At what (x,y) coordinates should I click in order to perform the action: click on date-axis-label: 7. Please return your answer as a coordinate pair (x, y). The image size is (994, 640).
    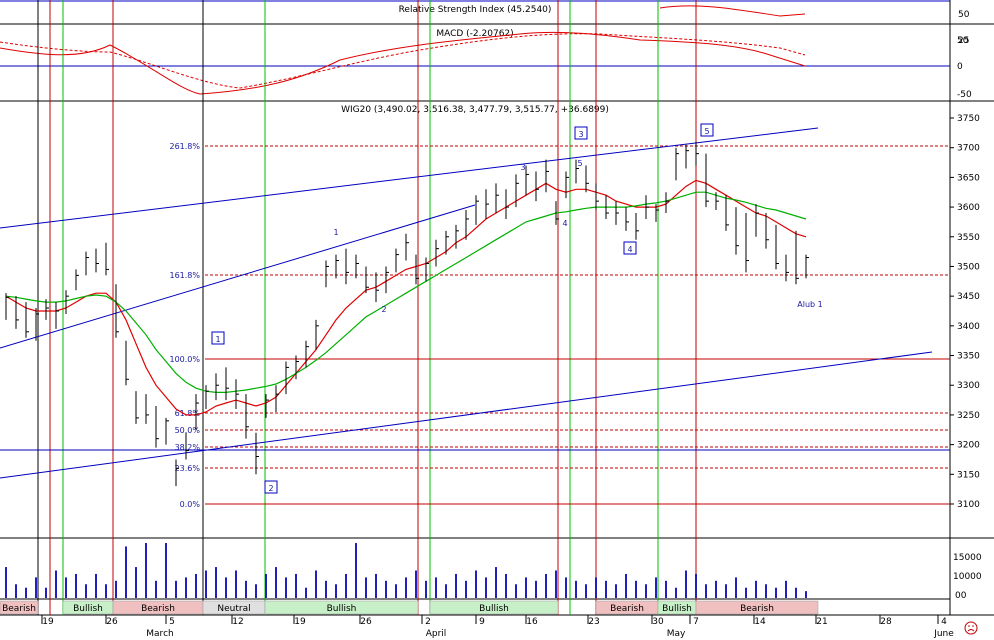
    Looking at the image, I should click on (696, 622).